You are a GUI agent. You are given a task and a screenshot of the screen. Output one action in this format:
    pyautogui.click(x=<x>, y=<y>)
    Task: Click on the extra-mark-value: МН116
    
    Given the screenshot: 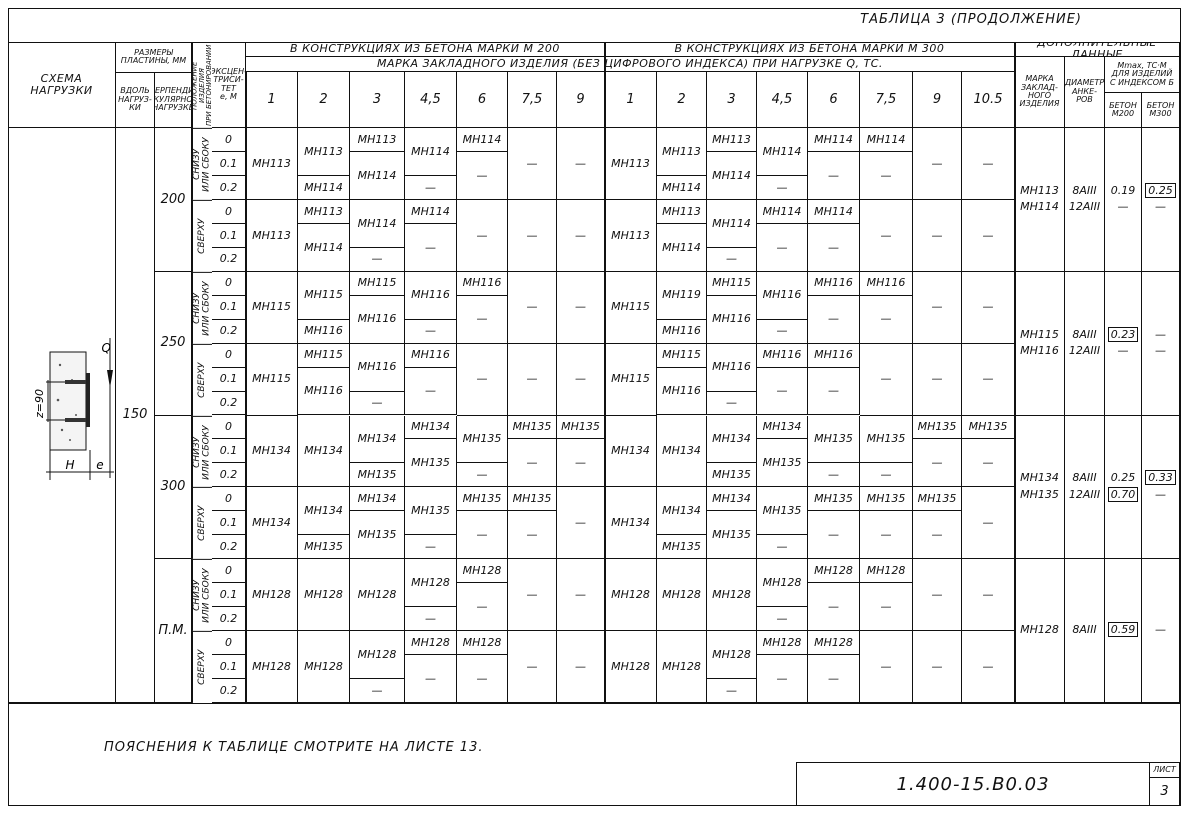 What is the action you would take?
    pyautogui.click(x=1039, y=351)
    